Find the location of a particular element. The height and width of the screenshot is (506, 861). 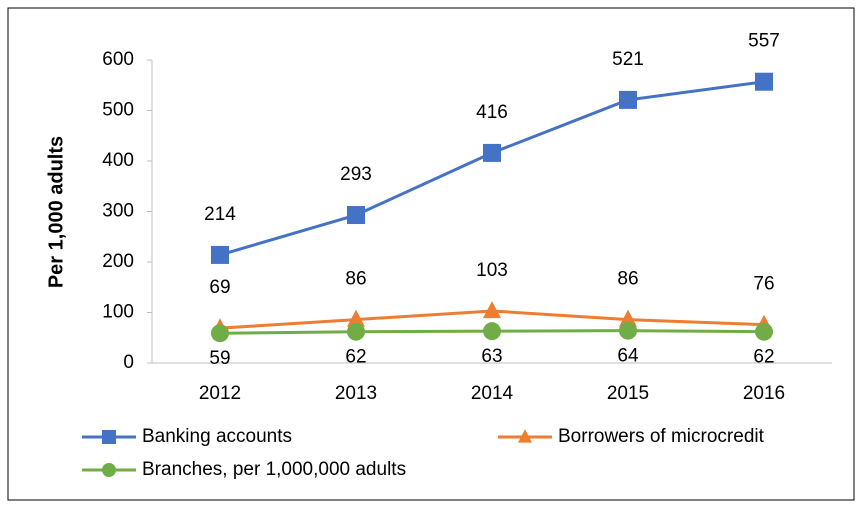

legend-label: Branches, per 1,000,000 adults is located at coordinates (274, 469).